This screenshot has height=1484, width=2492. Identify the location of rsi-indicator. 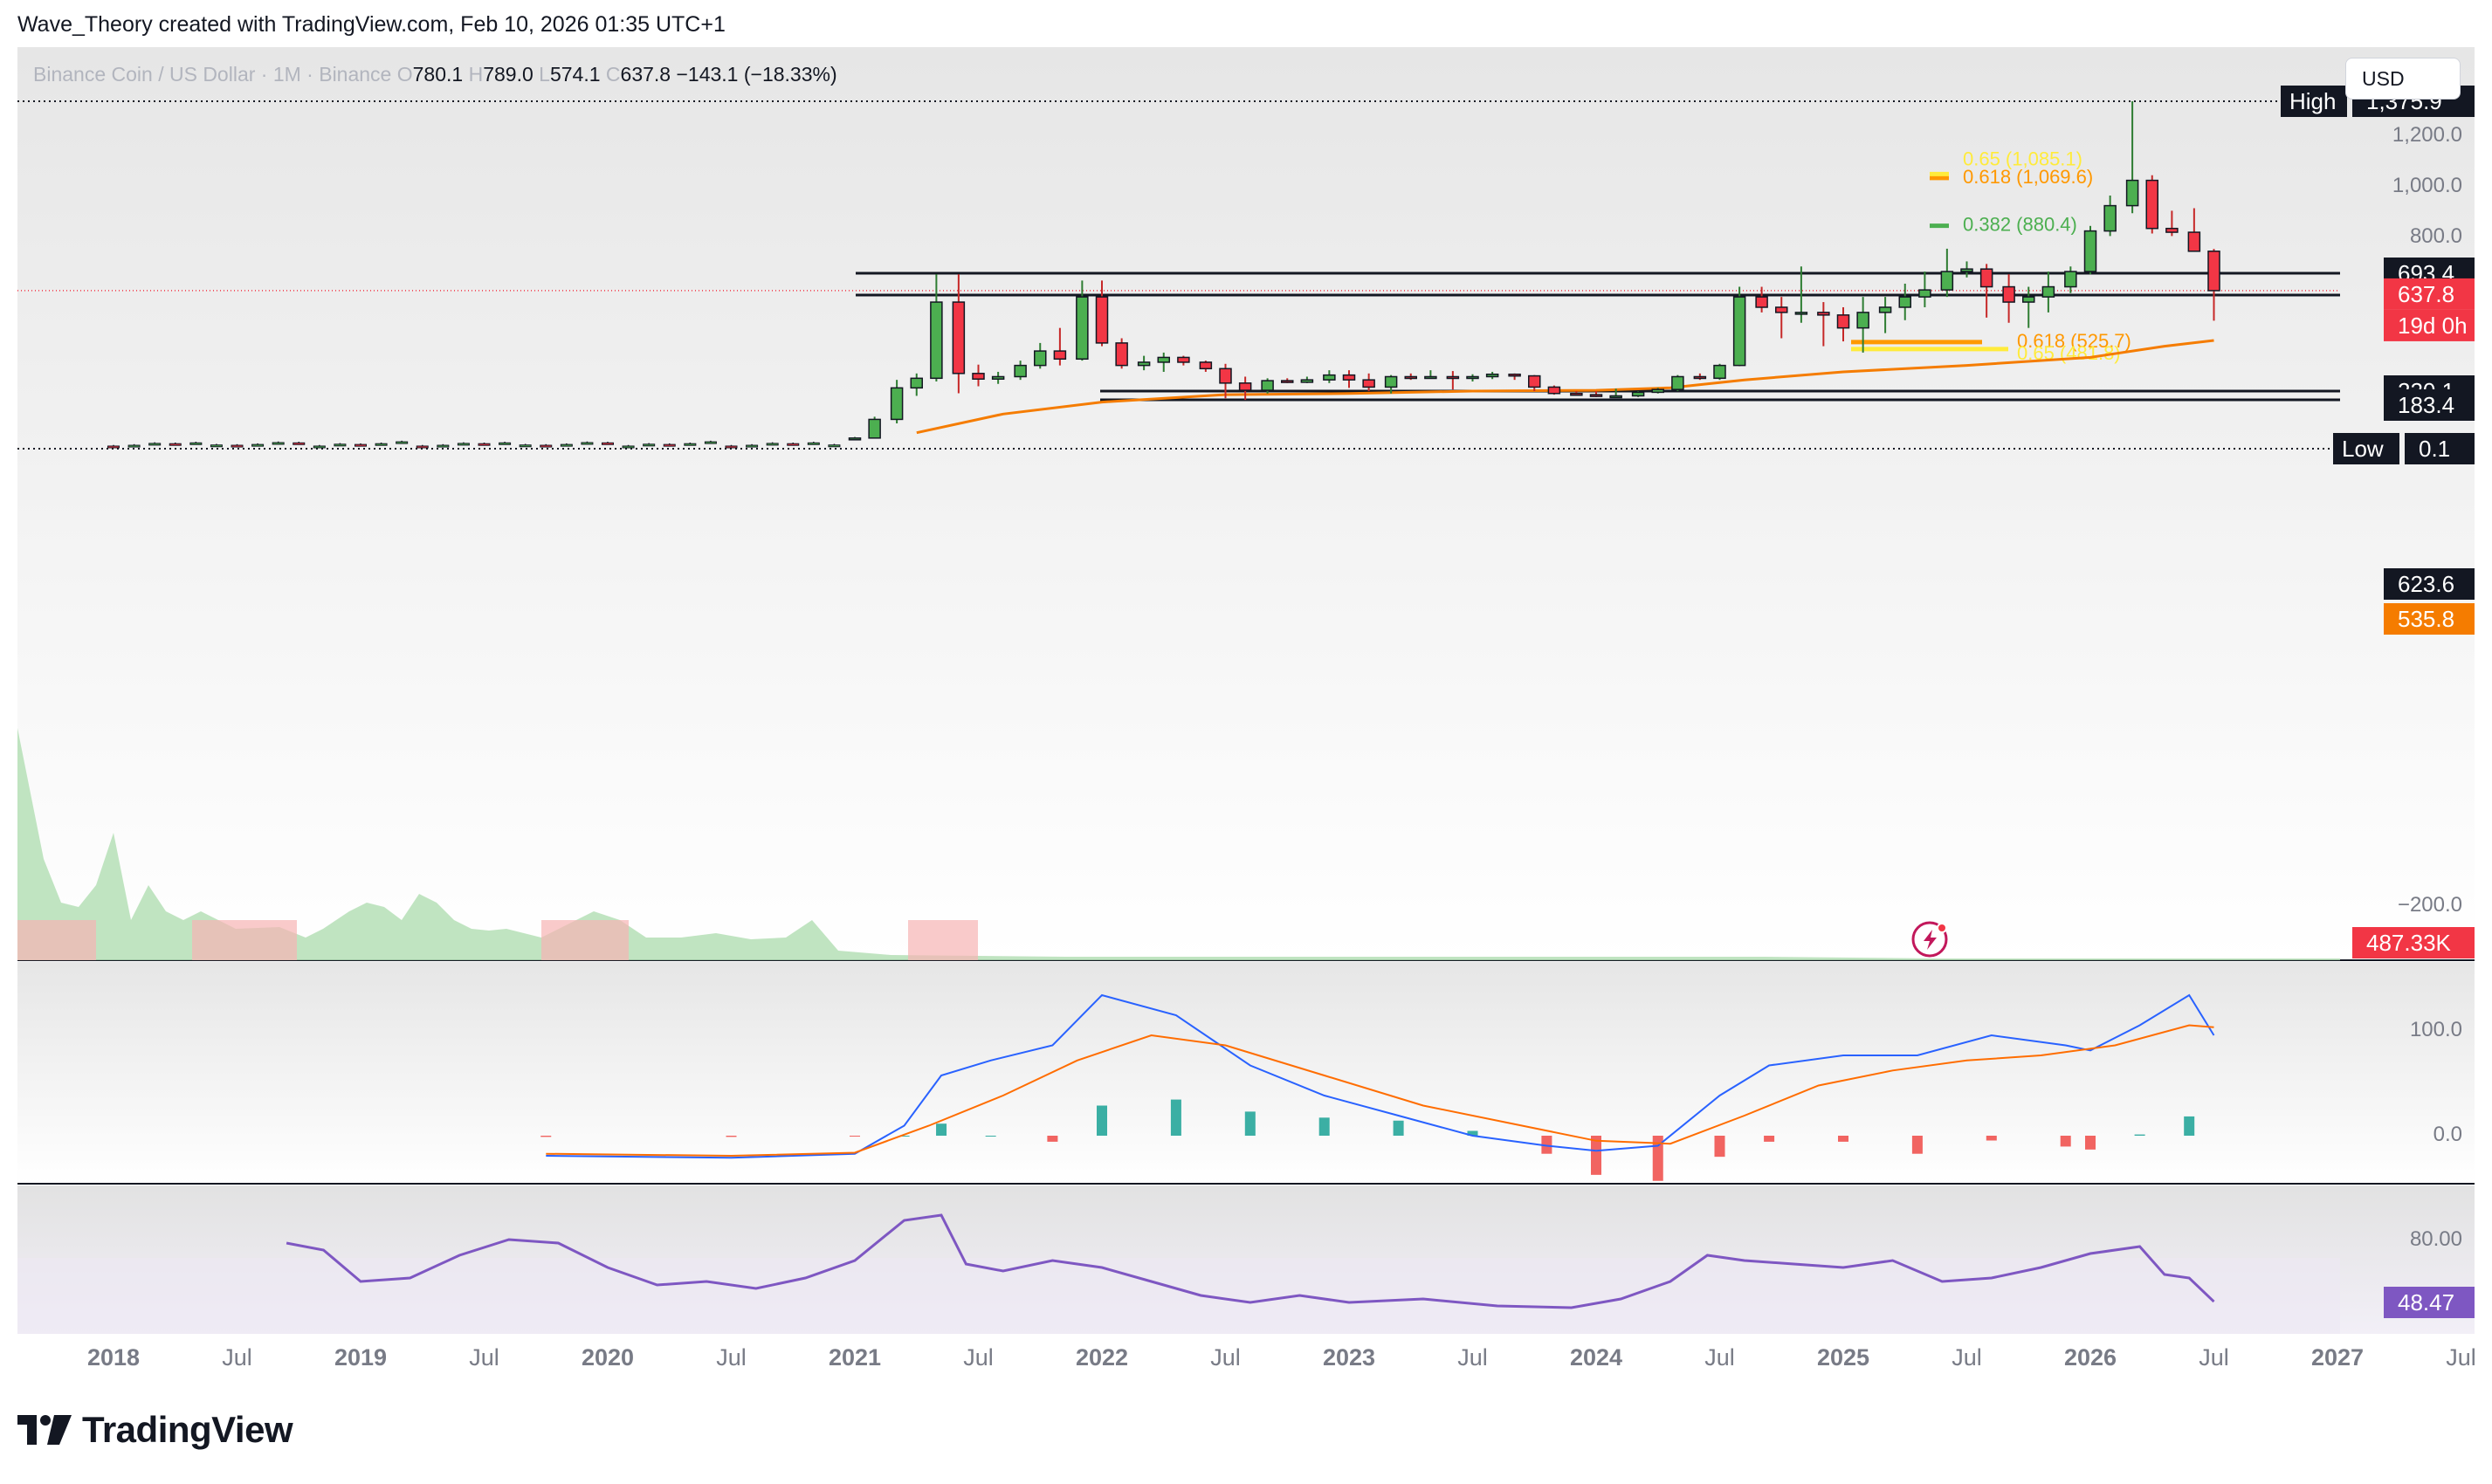
(1250, 1261).